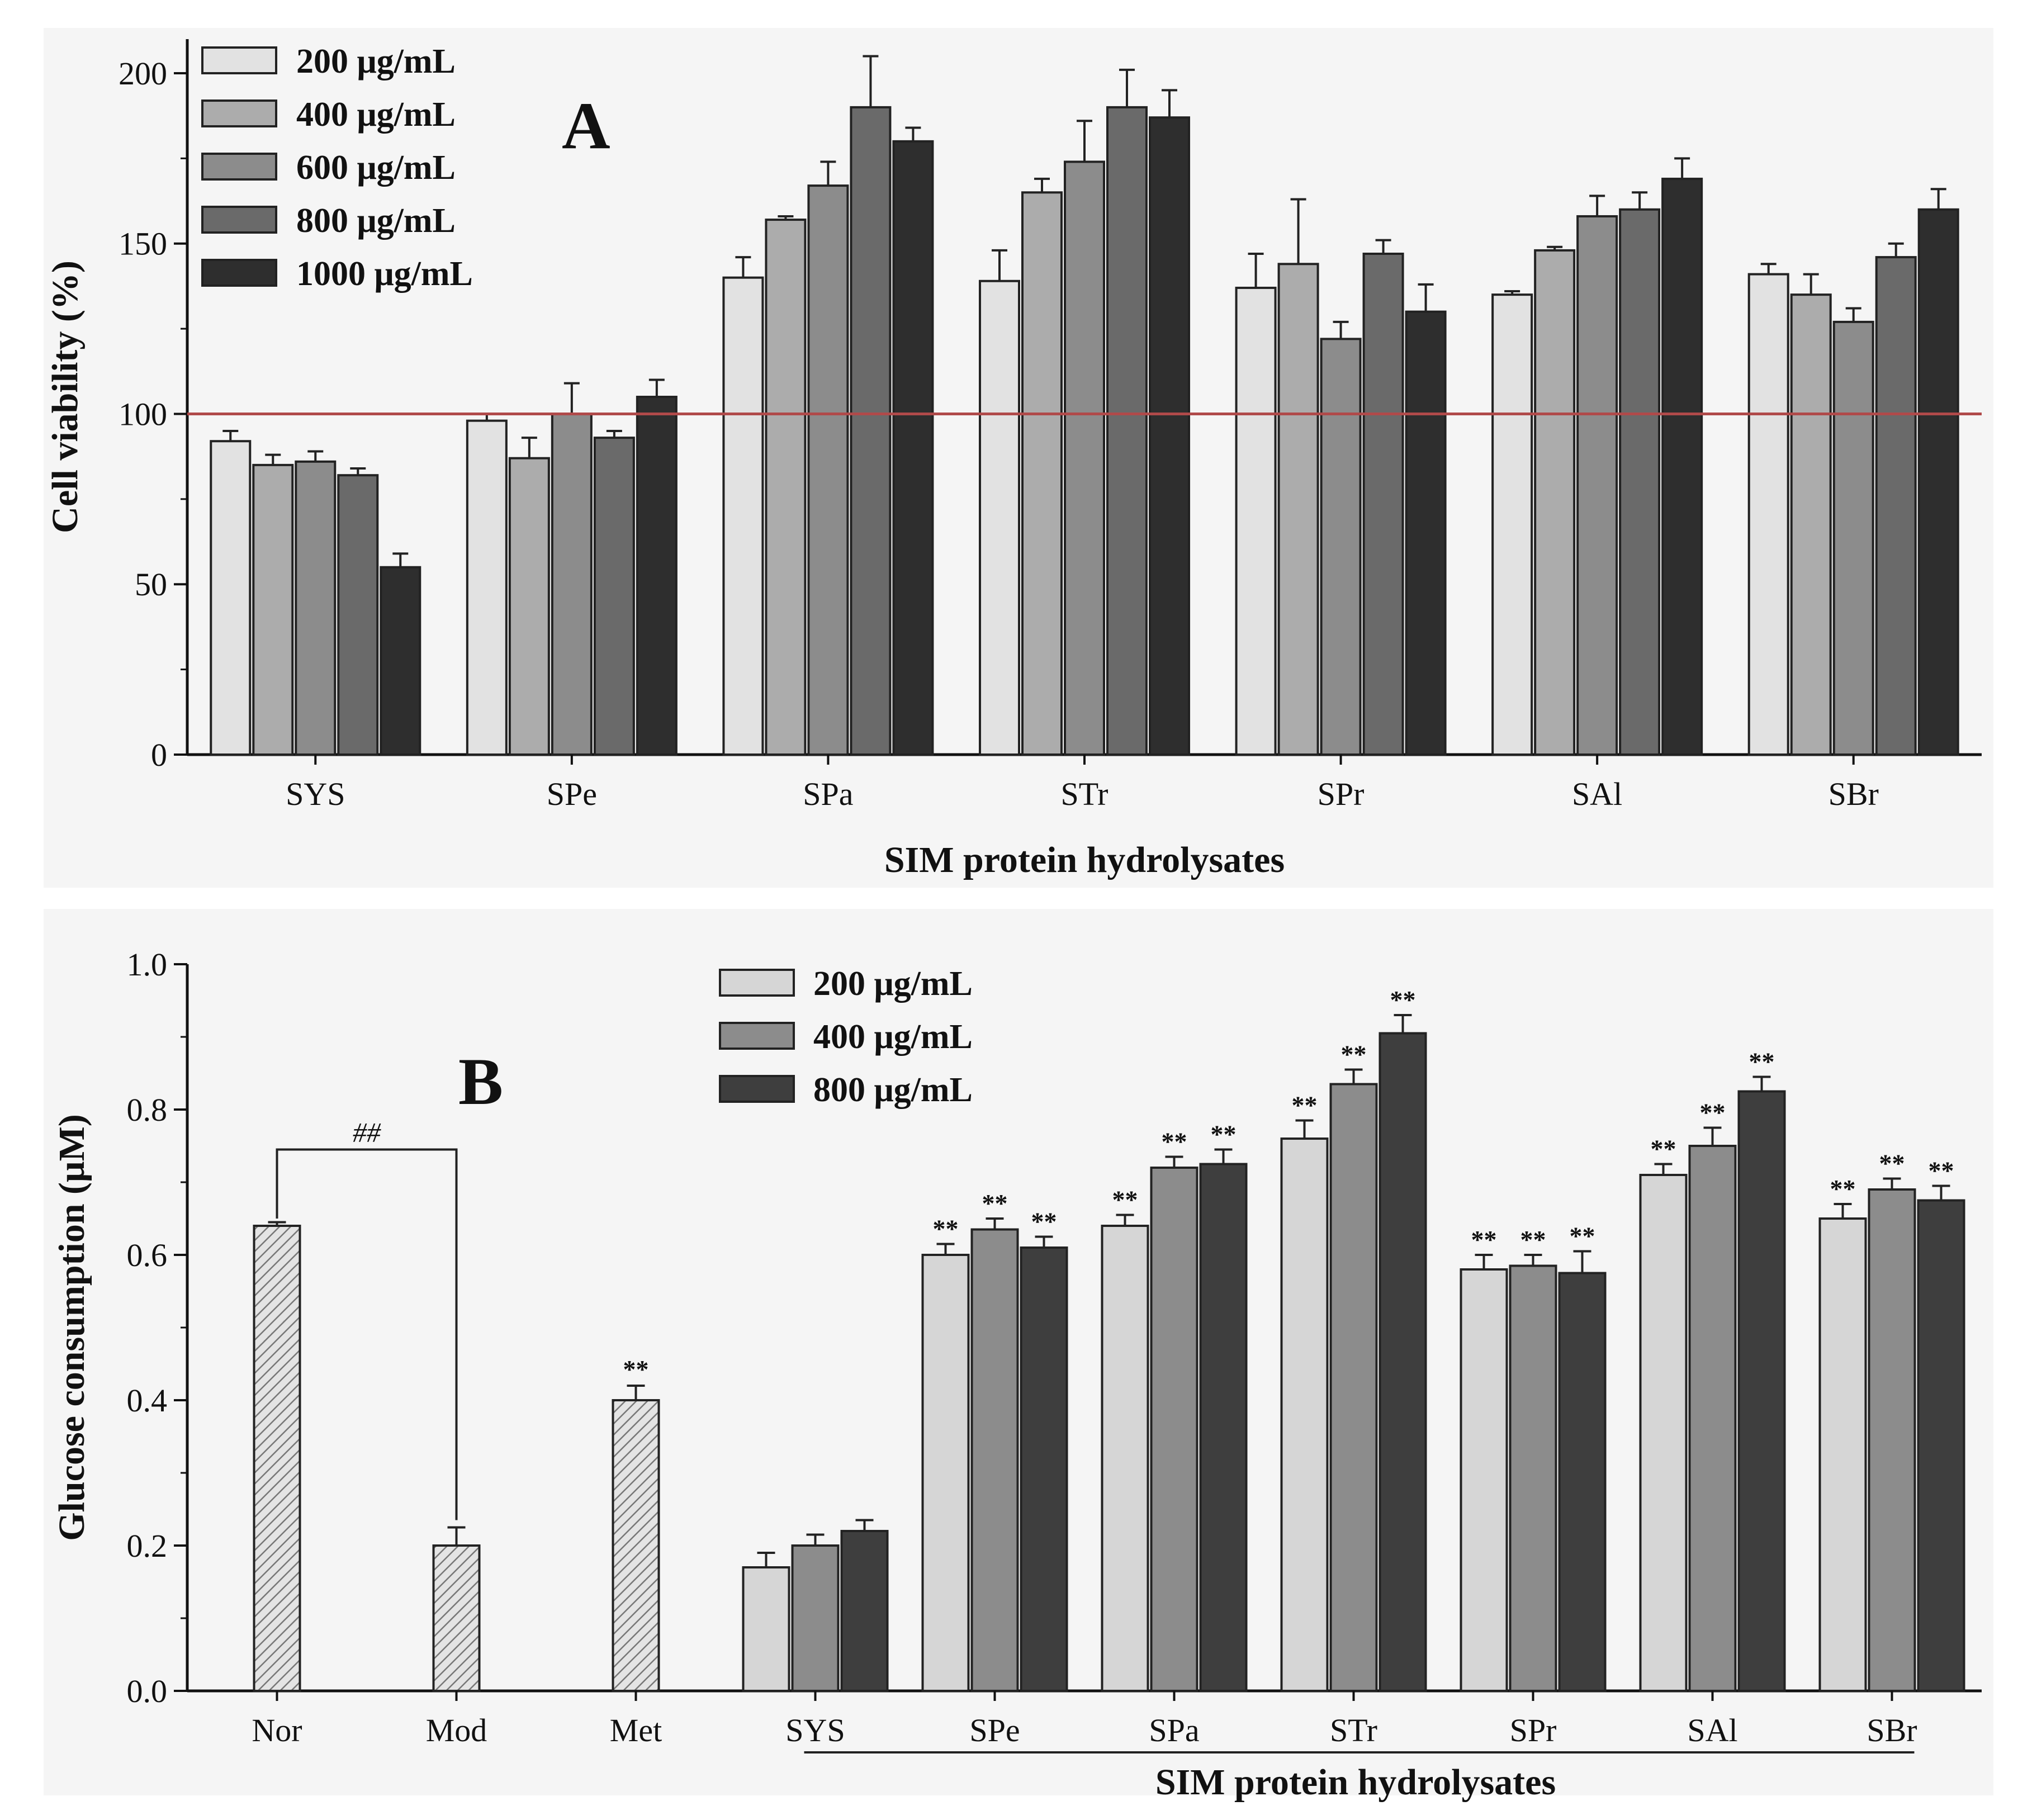  What do you see at coordinates (376, 168) in the screenshot?
I see `legend-label: 600 μg/mL` at bounding box center [376, 168].